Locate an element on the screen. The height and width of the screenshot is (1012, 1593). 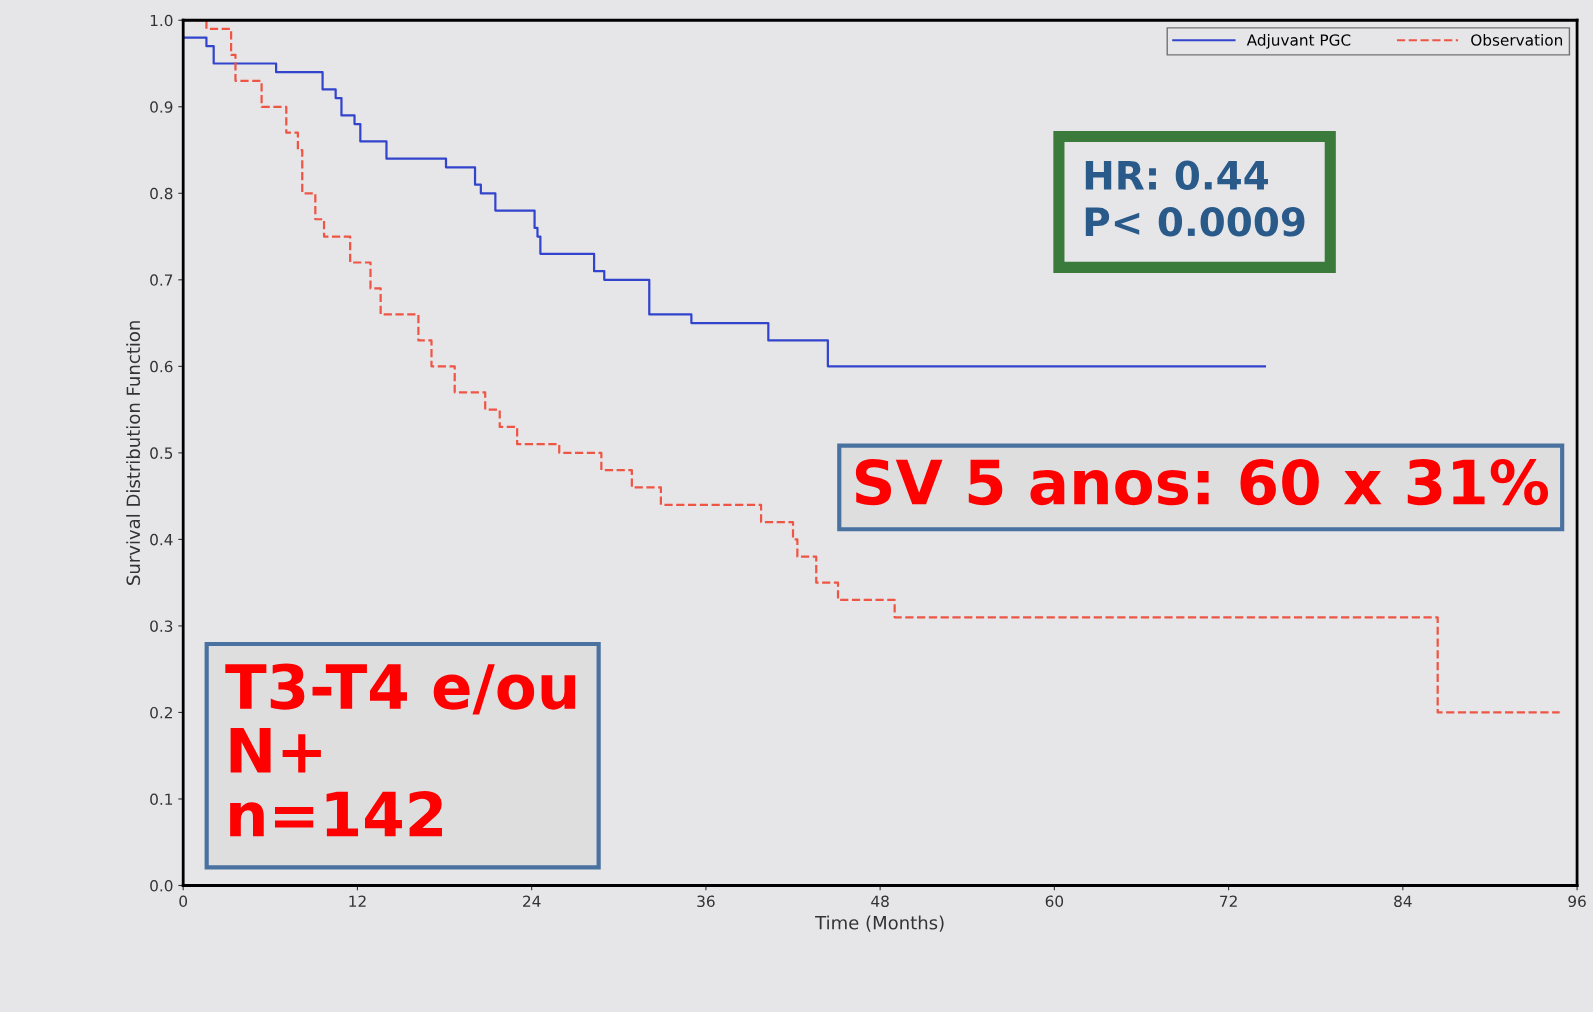
y-axis-title: Survival Distribution Function is located at coordinates (133, 453).